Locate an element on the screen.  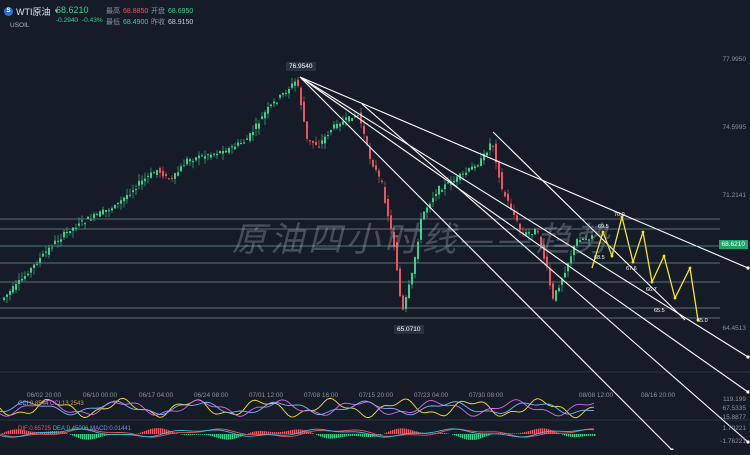
high-marker-label: 76.9540 is located at coordinates (301, 66).